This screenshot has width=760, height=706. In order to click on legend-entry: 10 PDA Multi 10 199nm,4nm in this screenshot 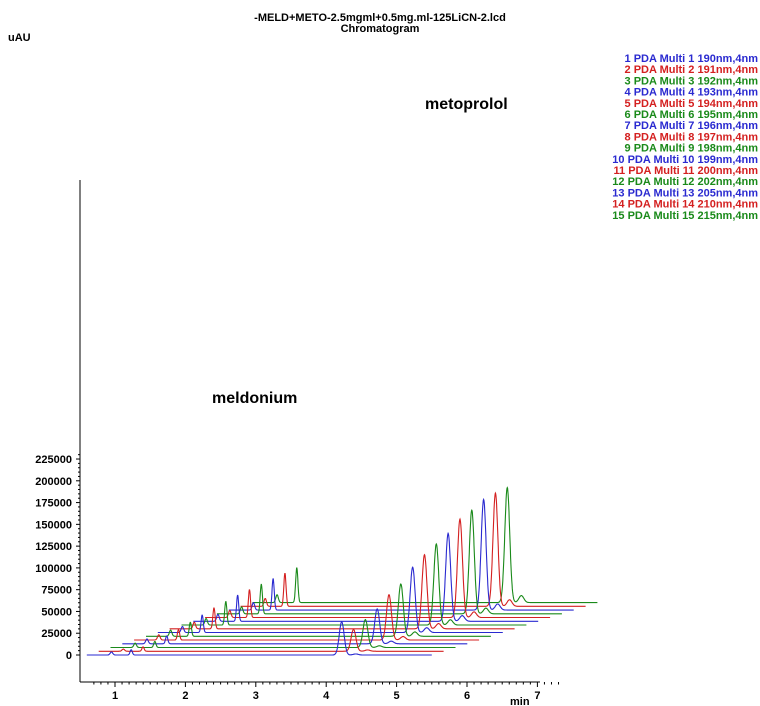, I will do `click(685, 160)`.